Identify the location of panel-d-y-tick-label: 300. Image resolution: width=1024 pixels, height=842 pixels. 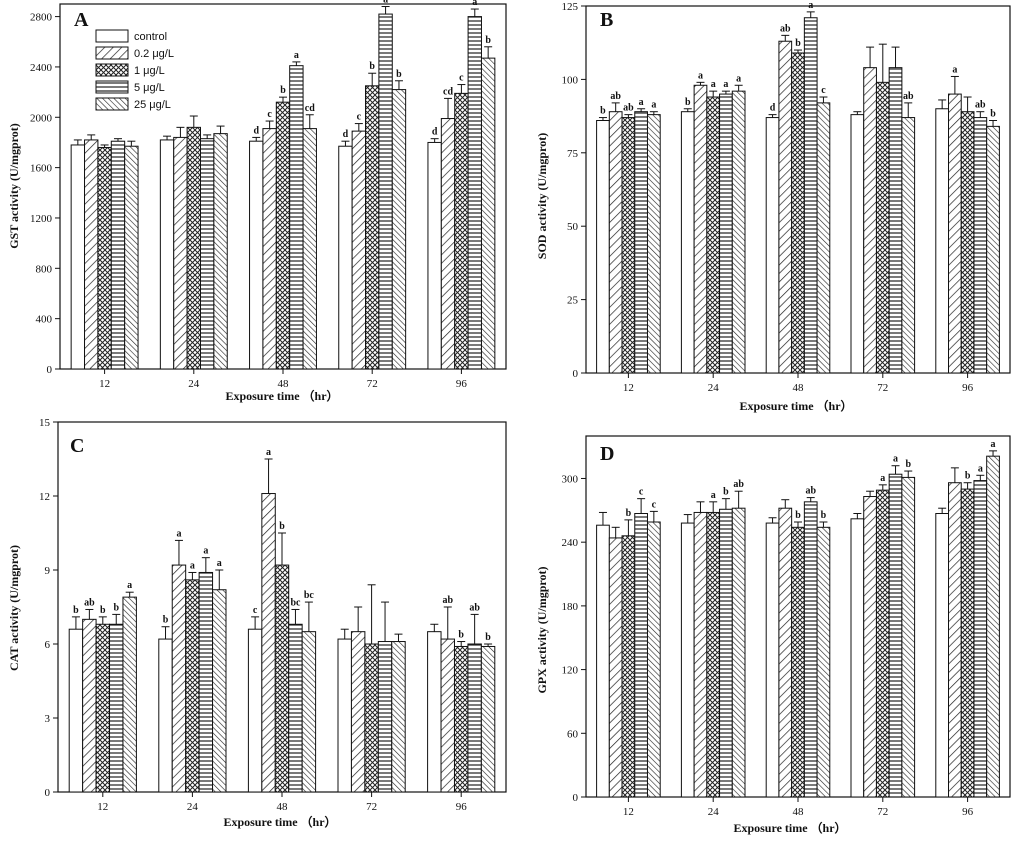
(570, 479).